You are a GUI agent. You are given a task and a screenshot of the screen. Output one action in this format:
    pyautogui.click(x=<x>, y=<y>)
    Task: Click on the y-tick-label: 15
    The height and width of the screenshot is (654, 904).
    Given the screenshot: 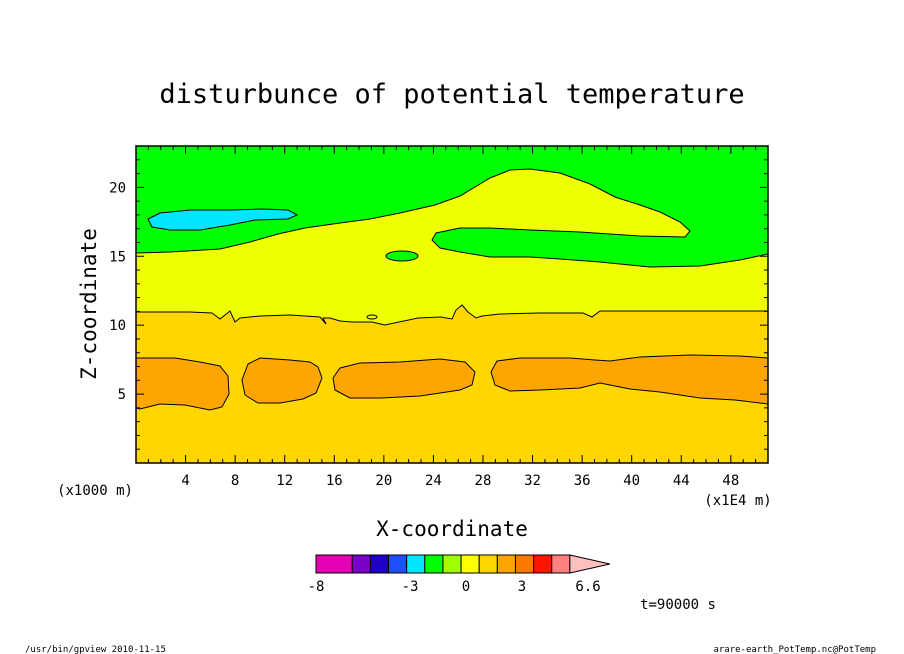 What is the action you would take?
    pyautogui.click(x=117, y=257)
    